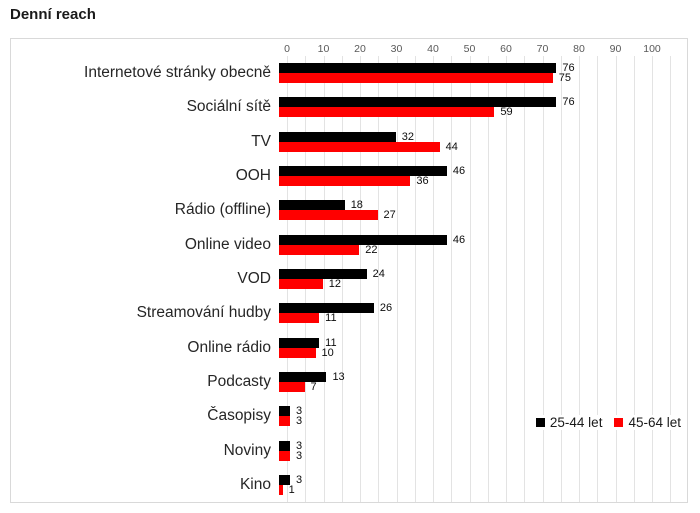  Describe the element at coordinates (568, 102) in the screenshot. I see `data-label: 76` at that location.